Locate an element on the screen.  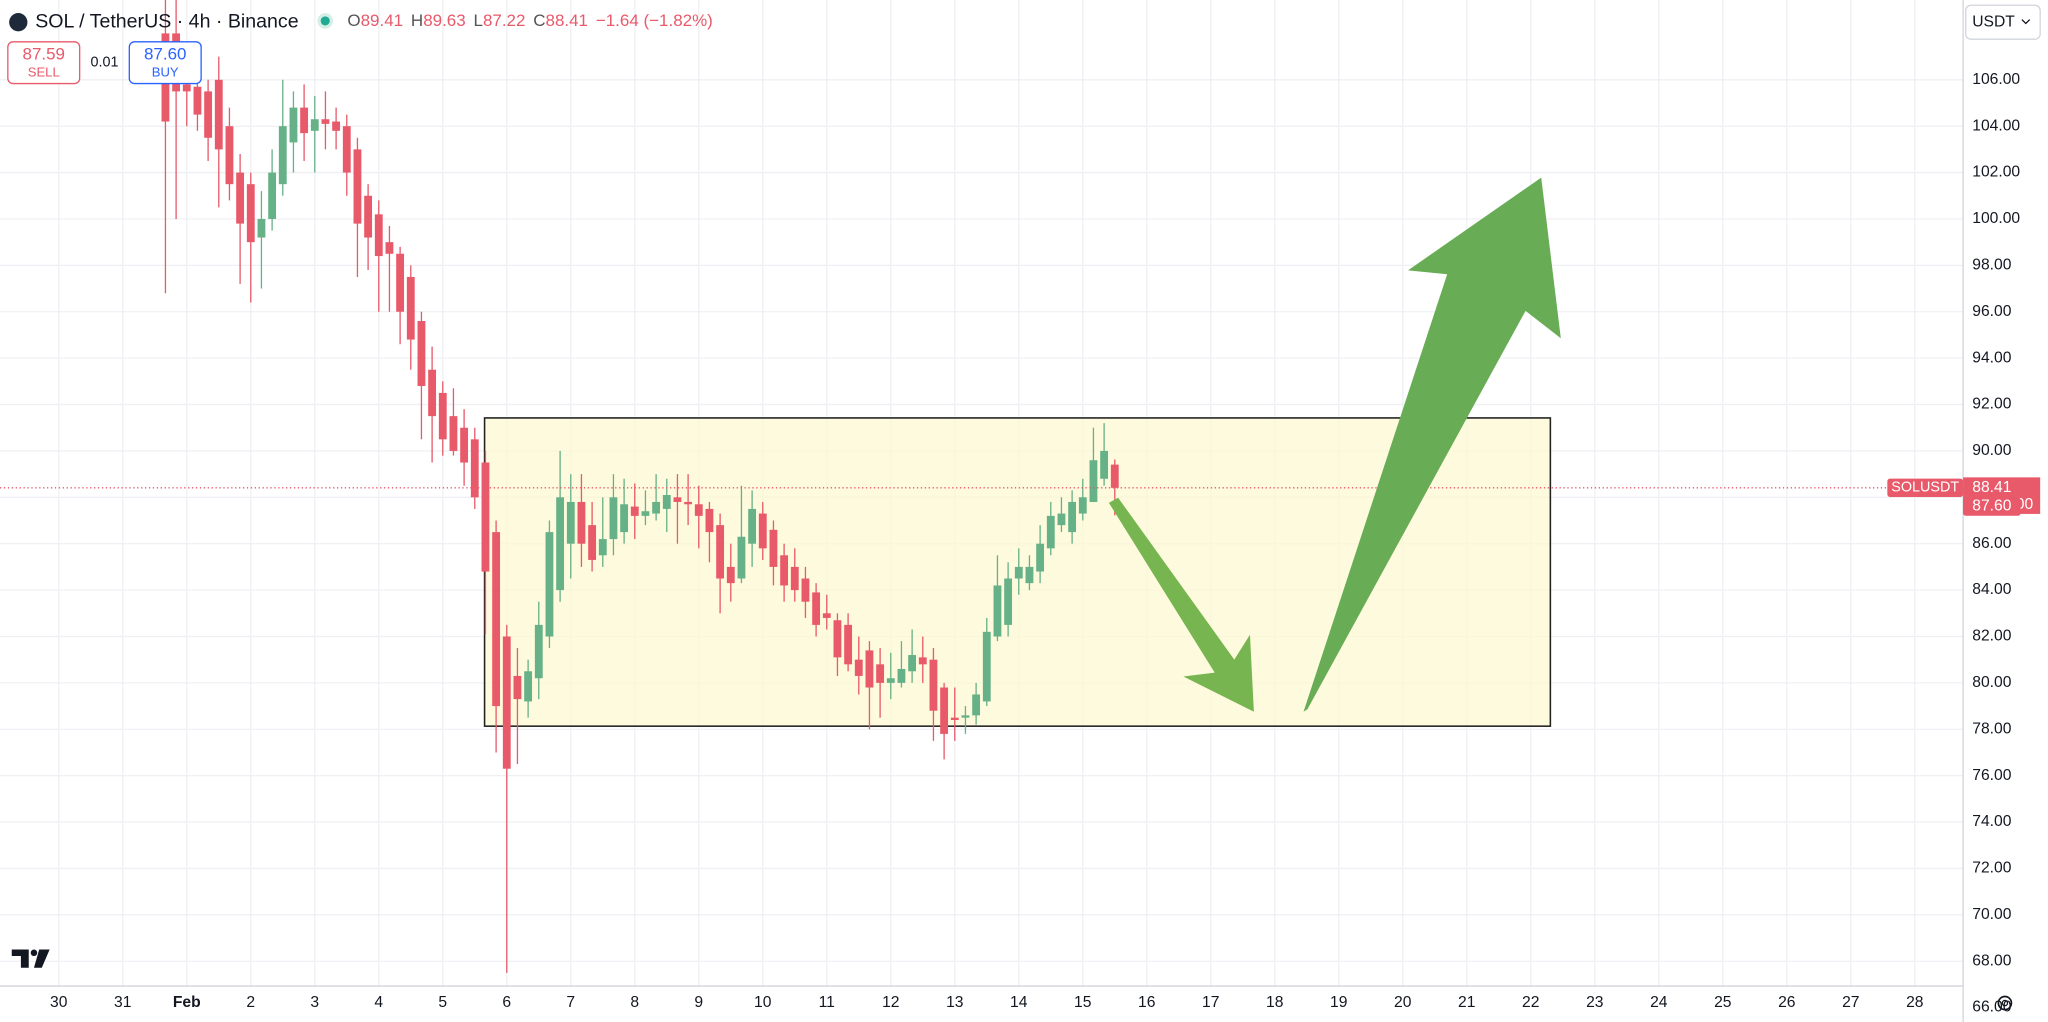
settings-icon is located at coordinates (2005, 1003).